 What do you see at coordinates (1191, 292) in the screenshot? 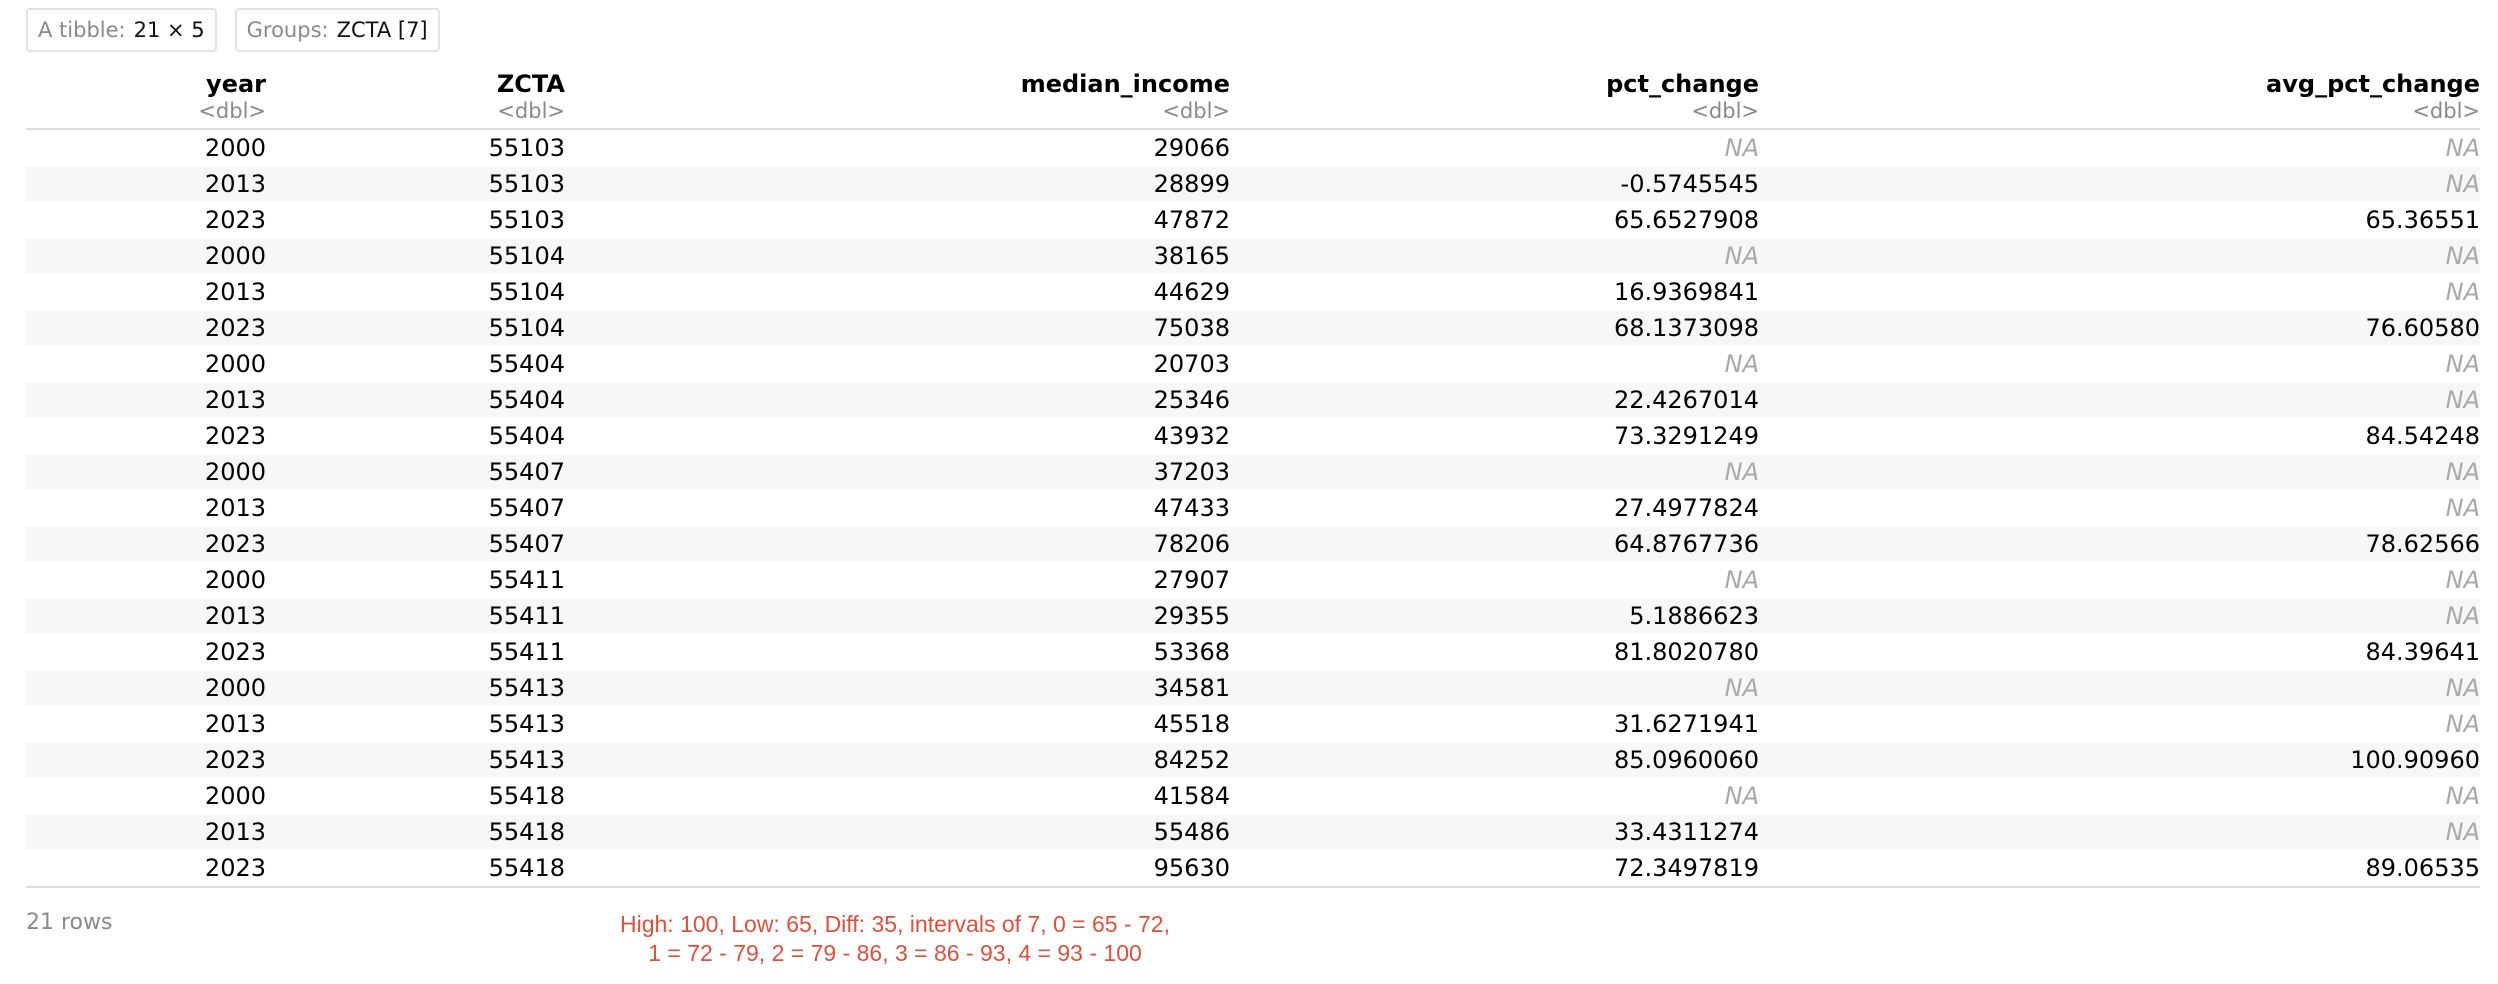
I see `cell-median-income: 44629` at bounding box center [1191, 292].